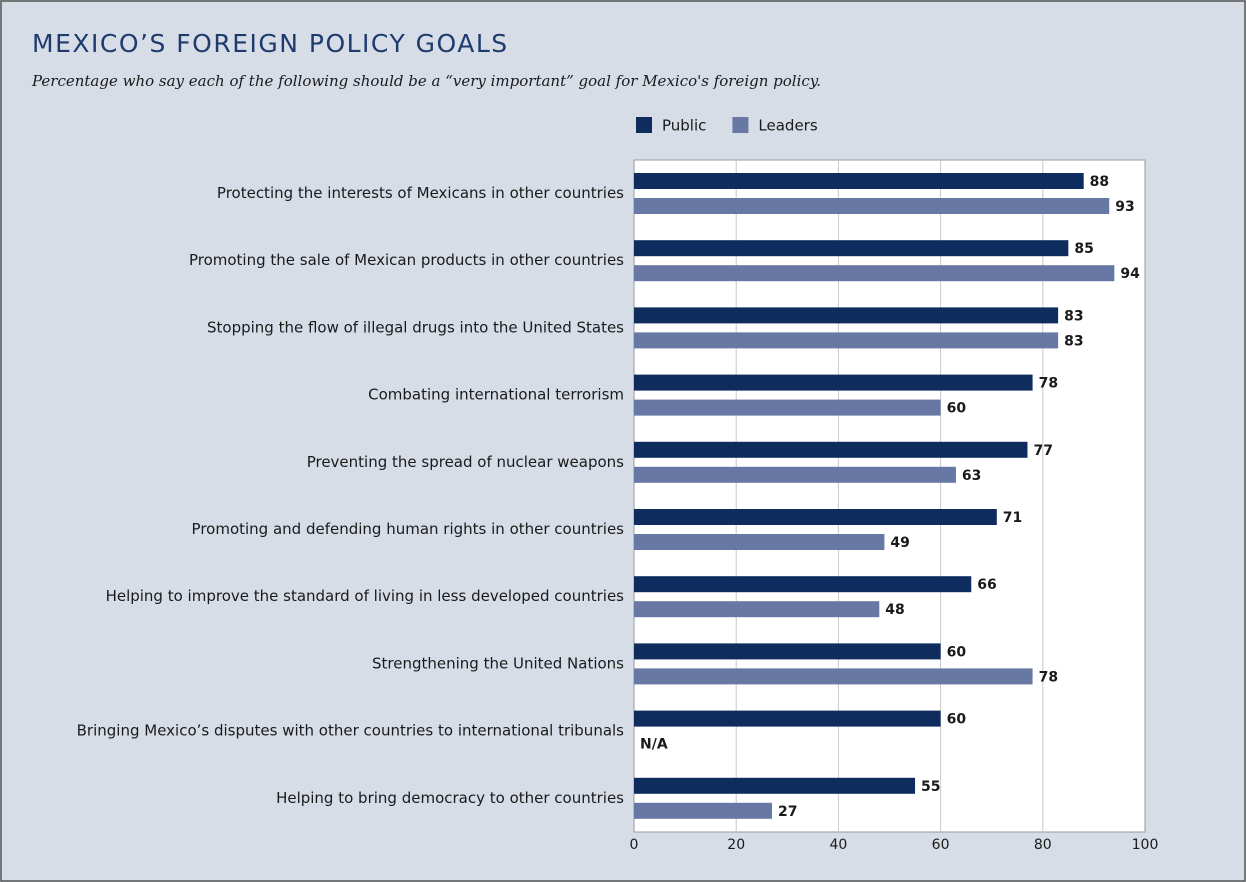 The image size is (1246, 882). Describe the element at coordinates (270, 43) in the screenshot. I see `chart-title: MEXICO’S FOREIGN POLICY GOALS` at that location.